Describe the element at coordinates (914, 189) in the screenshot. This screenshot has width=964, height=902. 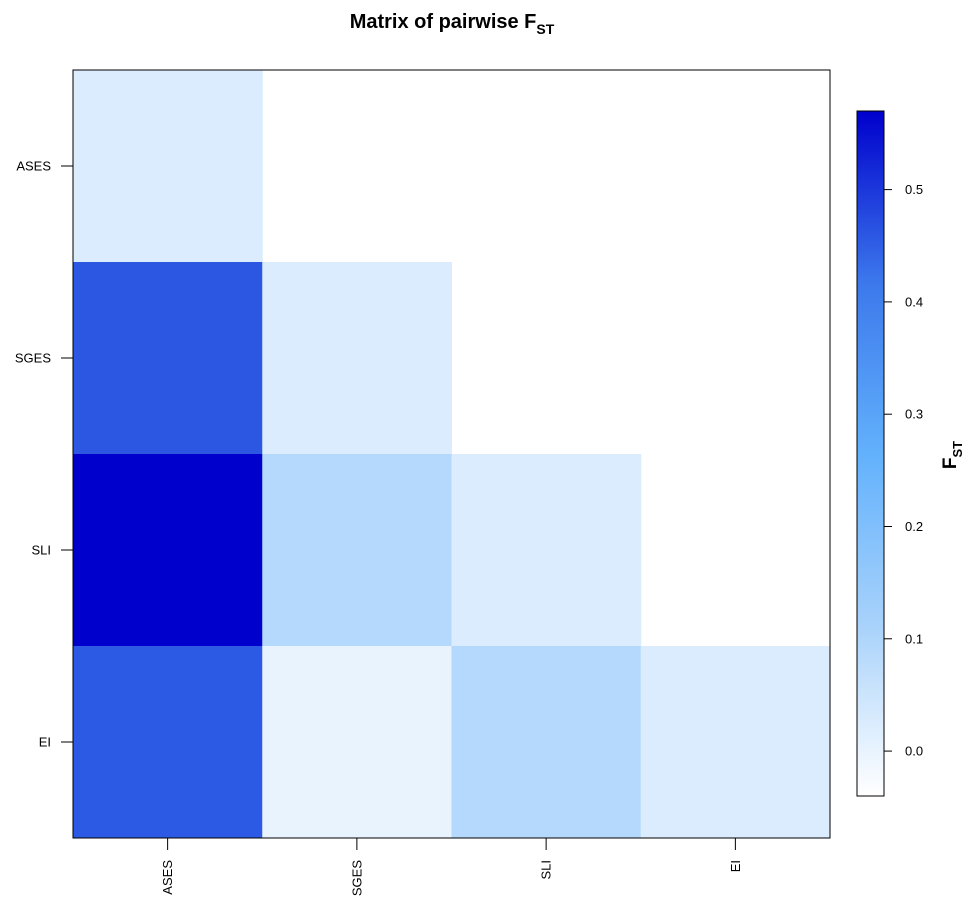
I see `colorbar-tick-label-5: 0.5` at that location.